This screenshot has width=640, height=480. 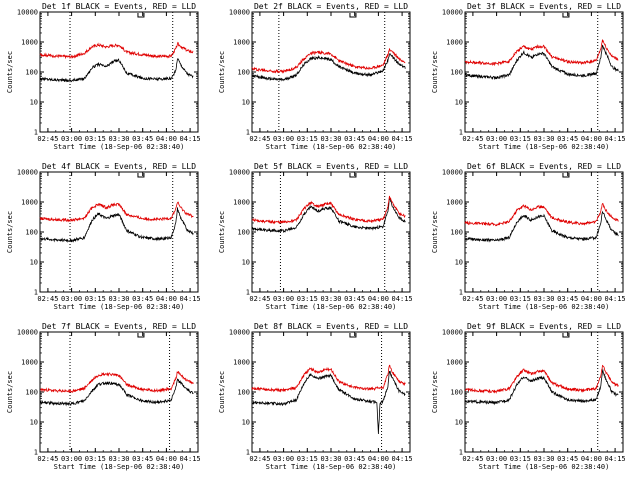 What do you see at coordinates (331, 6) in the screenshot?
I see `panel-title: Det 2f BLACK = Events, RED = LLD` at bounding box center [331, 6].